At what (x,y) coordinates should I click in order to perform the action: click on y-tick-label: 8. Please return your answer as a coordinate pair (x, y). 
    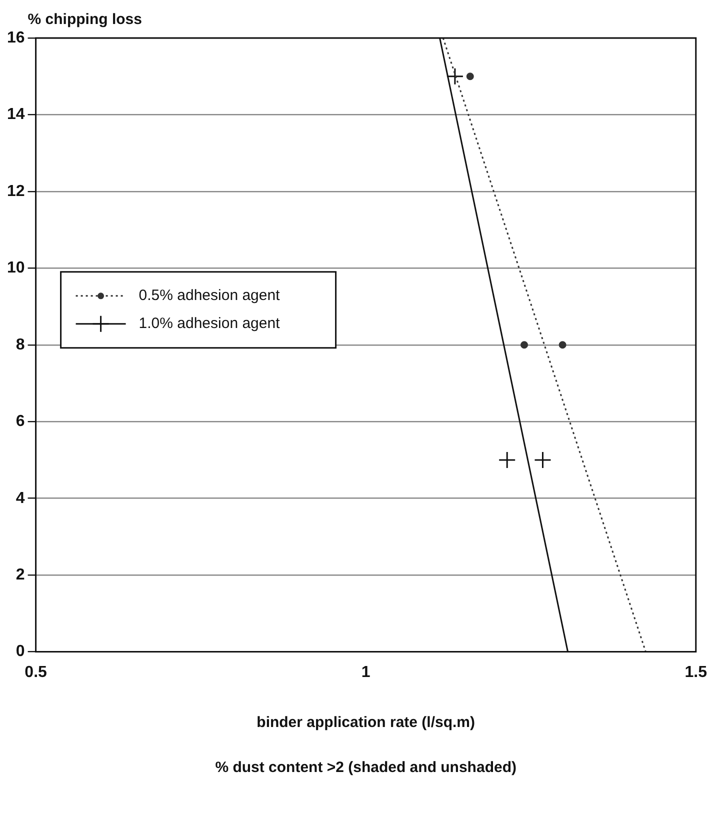
    Looking at the image, I should click on (20, 345).